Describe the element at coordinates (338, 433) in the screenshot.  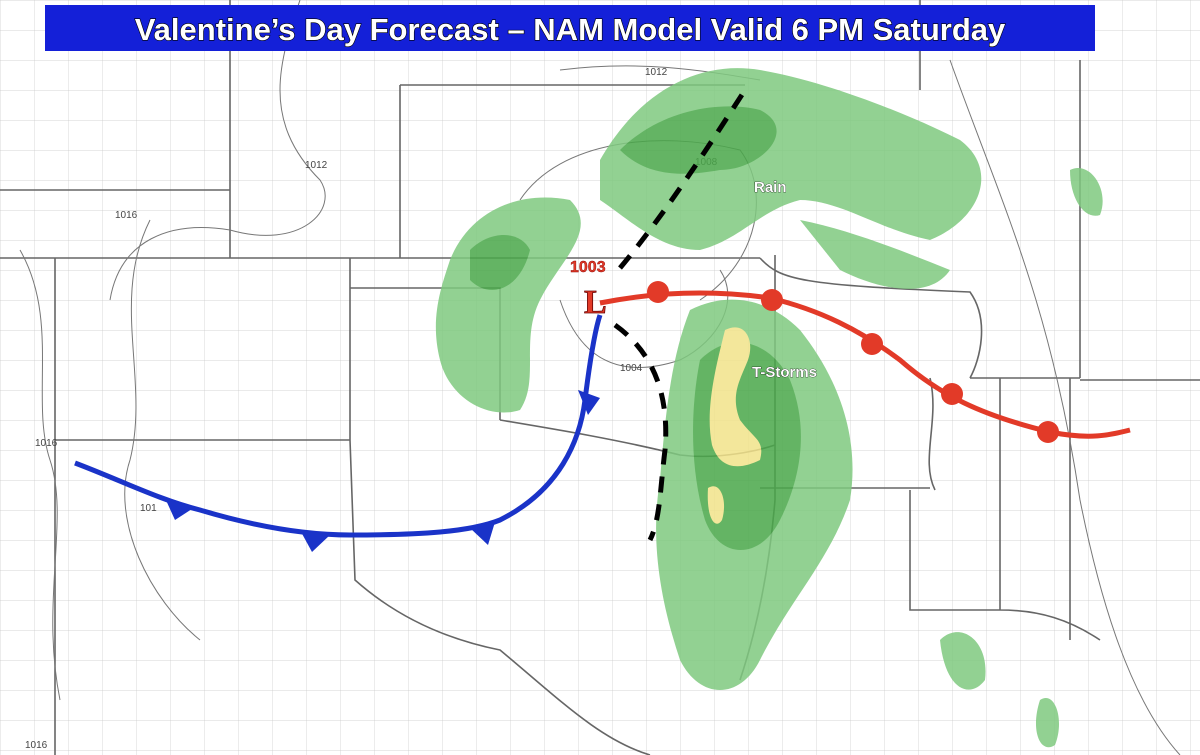
I see `cold-front` at that location.